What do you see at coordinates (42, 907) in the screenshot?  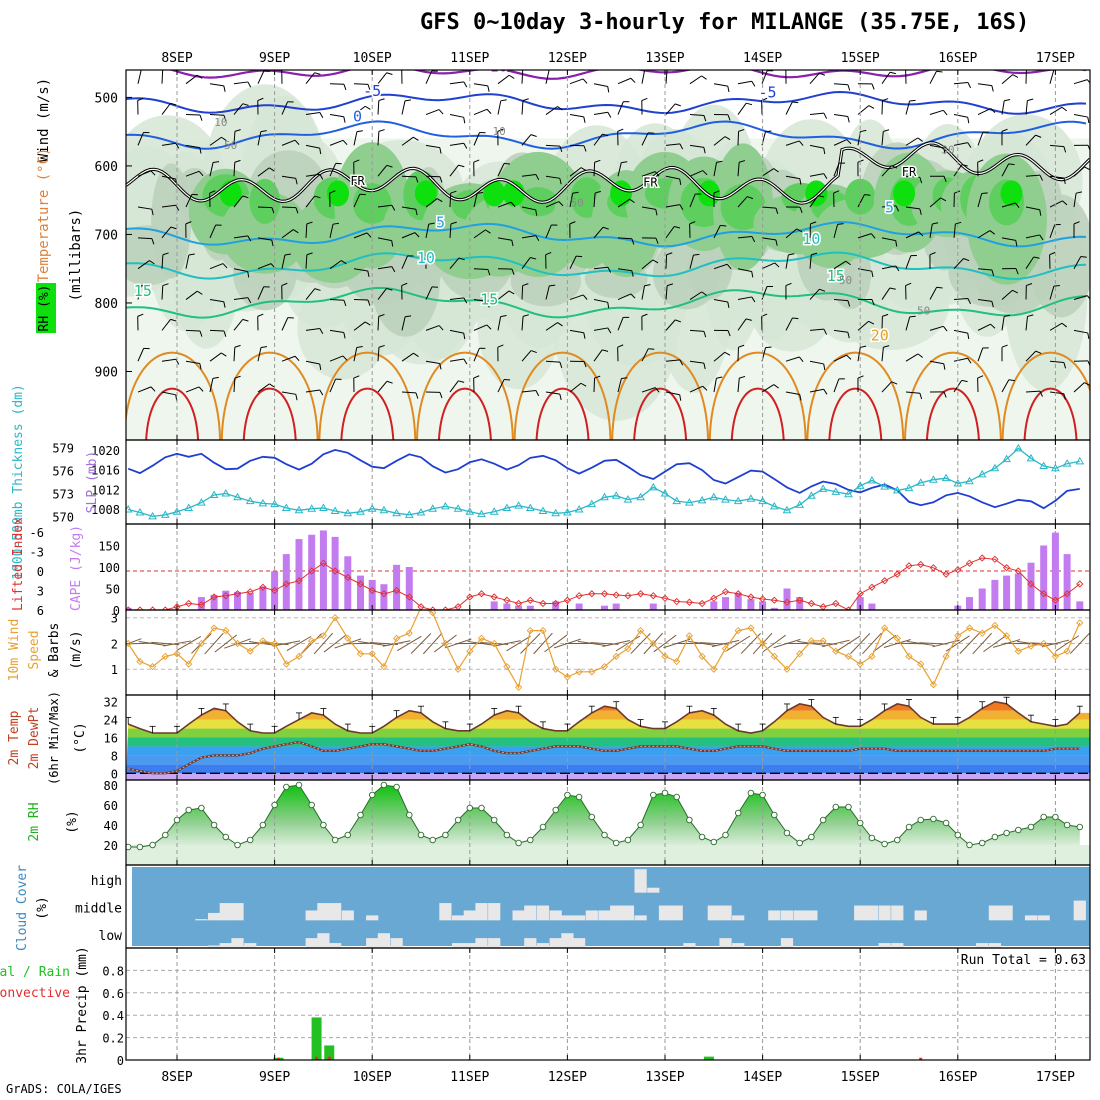 I see `cloud-unit: (%)` at bounding box center [42, 907].